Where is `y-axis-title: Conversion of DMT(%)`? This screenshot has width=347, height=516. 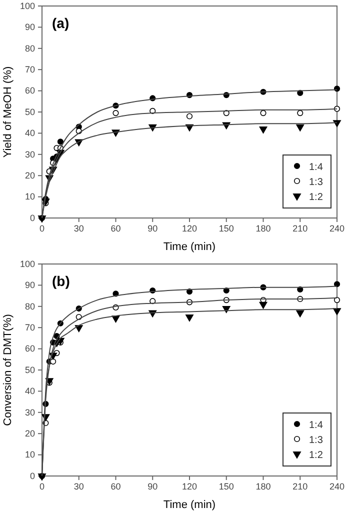
y-axis-title: Conversion of DMT(%) is located at coordinates (8, 370).